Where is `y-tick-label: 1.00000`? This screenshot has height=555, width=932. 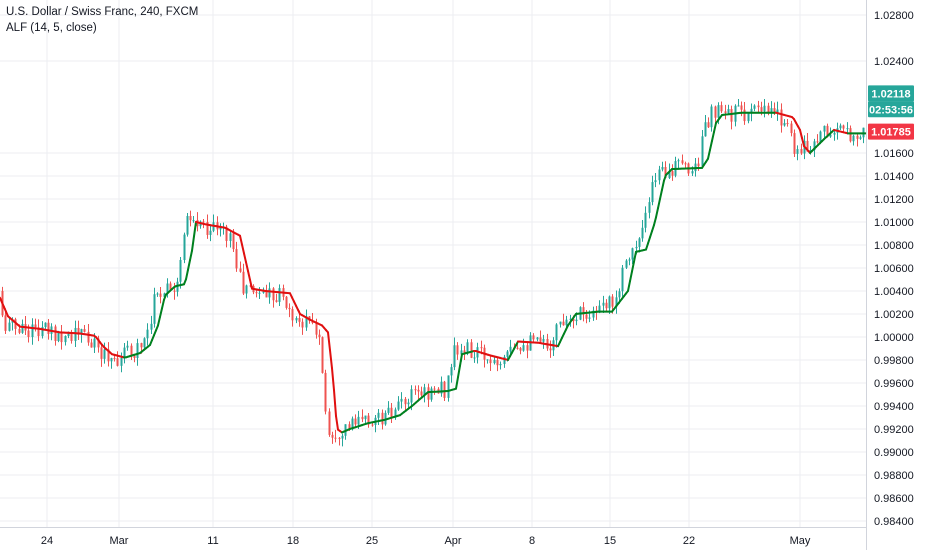 y-tick-label: 1.00000 is located at coordinates (894, 338).